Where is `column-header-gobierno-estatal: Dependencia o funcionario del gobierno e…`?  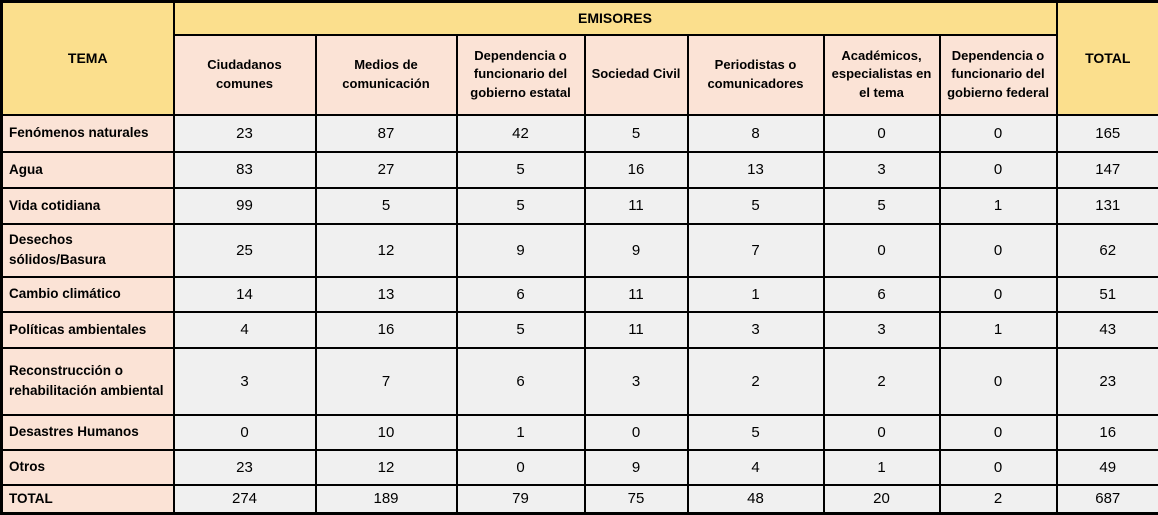 column-header-gobierno-estatal: Dependencia o funcionario del gobierno e… is located at coordinates (521, 75).